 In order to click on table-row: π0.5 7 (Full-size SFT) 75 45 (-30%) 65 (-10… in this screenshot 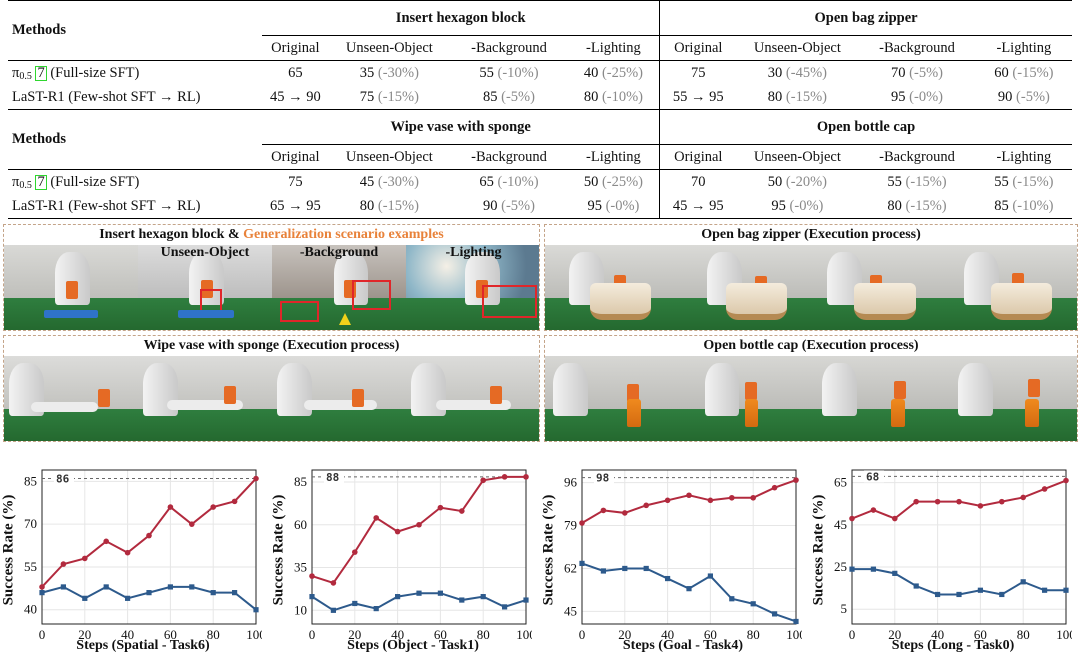, I will do `click(540, 181)`.